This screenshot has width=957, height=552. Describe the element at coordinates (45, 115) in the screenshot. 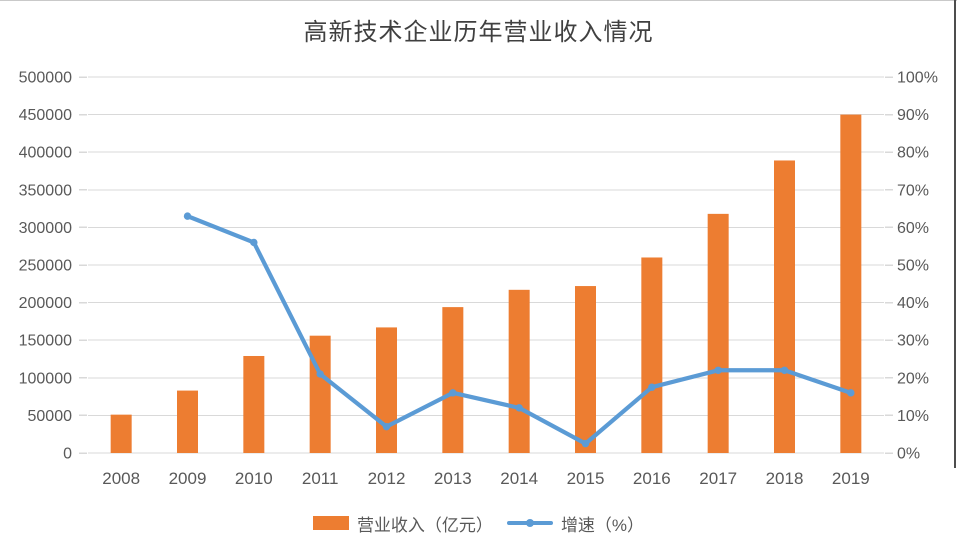

I see `y-axis-left-label: 450000` at that location.